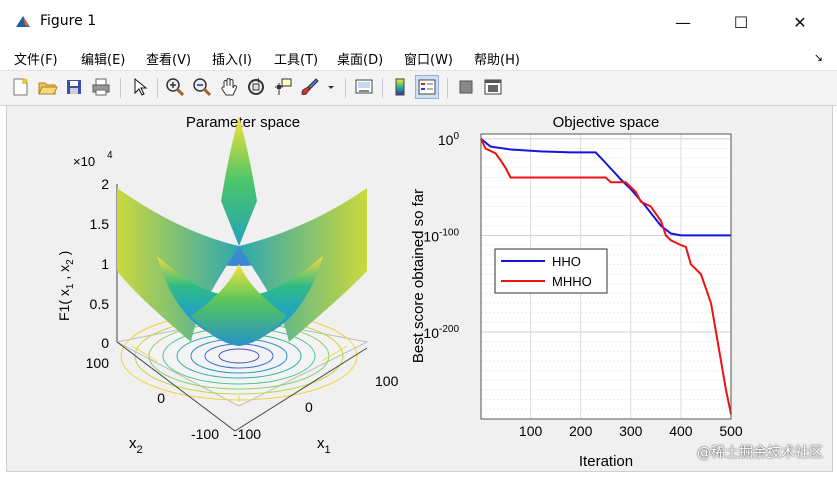 The width and height of the screenshot is (837, 478). I want to click on rotate-3d-icon, so click(256, 87).